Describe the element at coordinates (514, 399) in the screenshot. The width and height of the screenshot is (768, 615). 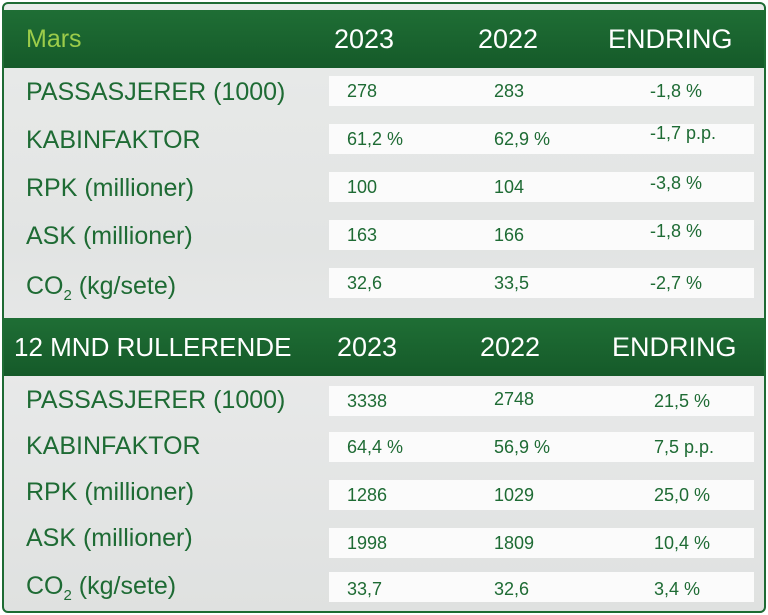
I see `value-2022: 2748` at that location.